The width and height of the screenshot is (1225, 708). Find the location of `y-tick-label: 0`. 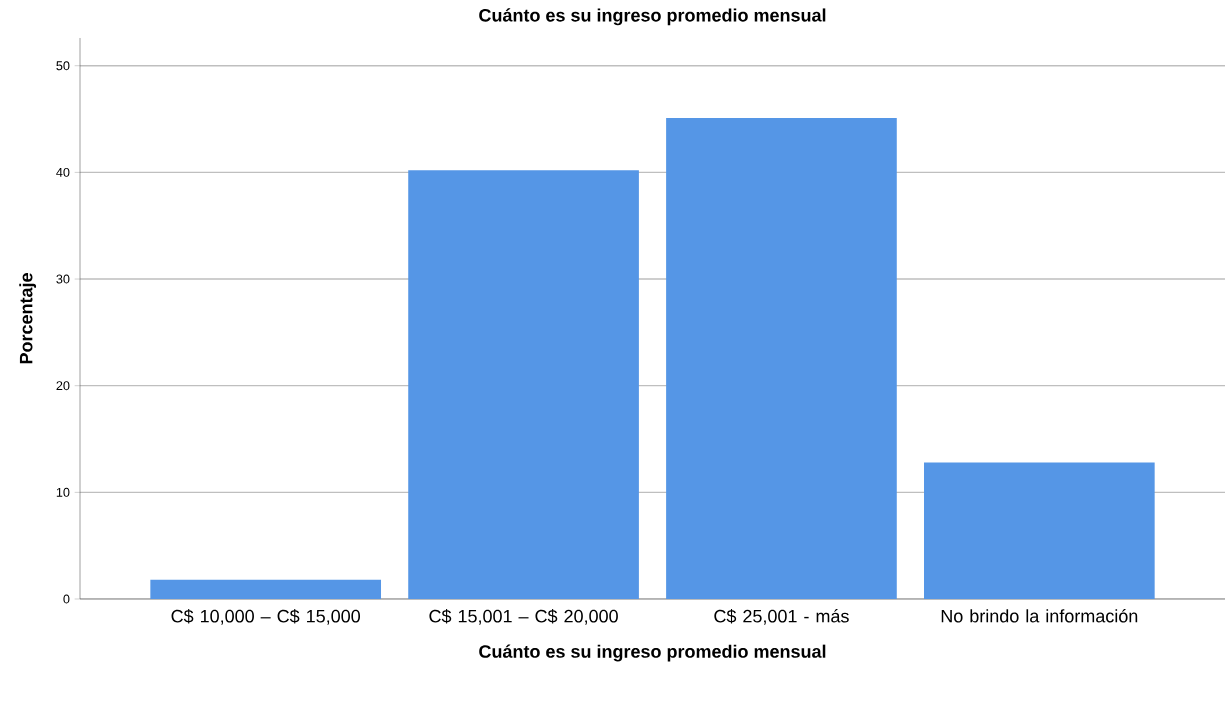

y-tick-label: 0 is located at coordinates (66, 599).